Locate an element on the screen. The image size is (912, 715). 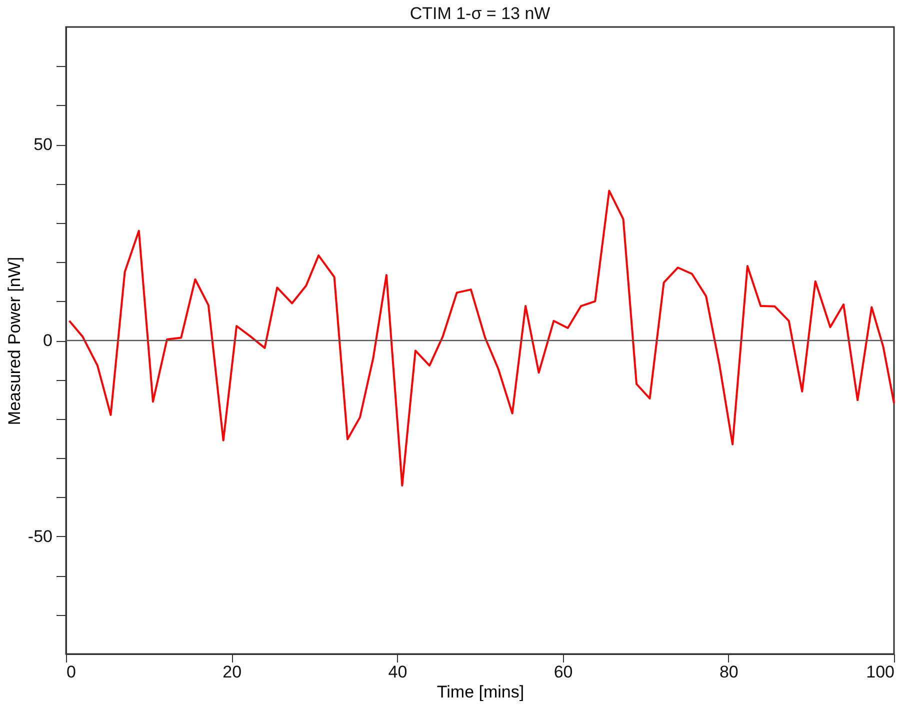
x-tick-label: 0 is located at coordinates (71, 672).